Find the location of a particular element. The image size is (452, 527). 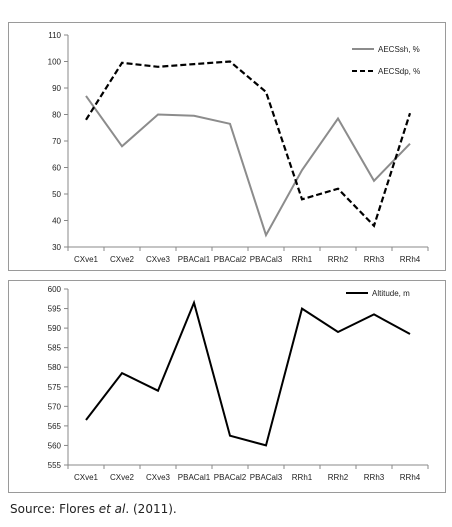

altitude-x-tick-label: RRh1 is located at coordinates (302, 477).